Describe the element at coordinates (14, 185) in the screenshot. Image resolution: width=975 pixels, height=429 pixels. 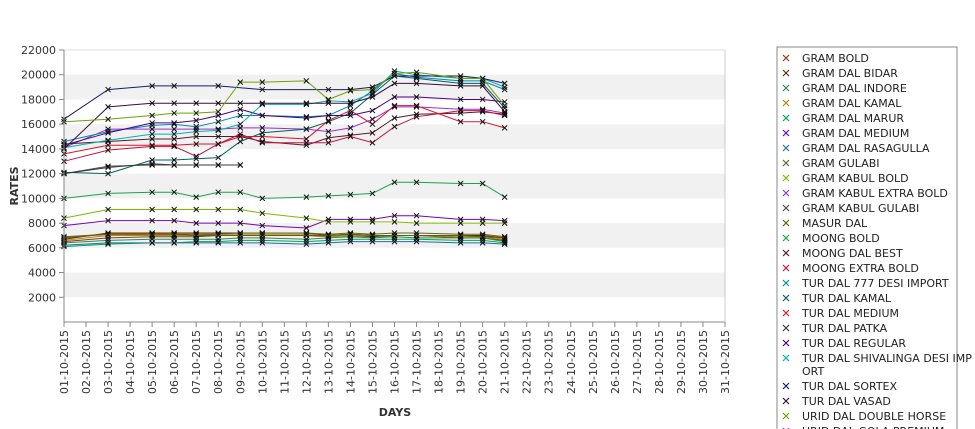
I see `y-axis-title: RATES` at that location.